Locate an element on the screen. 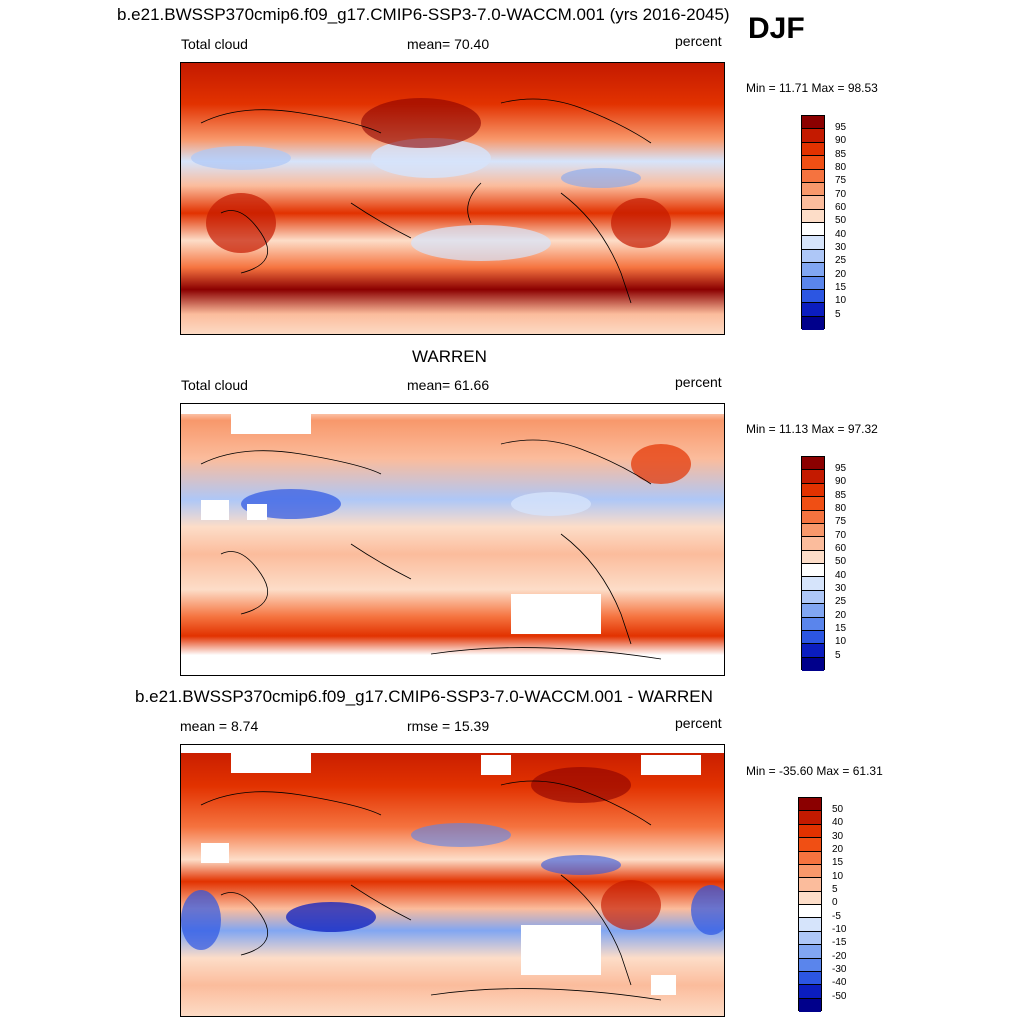 This screenshot has height=1024, width=1024. panel2-colorbar is located at coordinates (813, 563).